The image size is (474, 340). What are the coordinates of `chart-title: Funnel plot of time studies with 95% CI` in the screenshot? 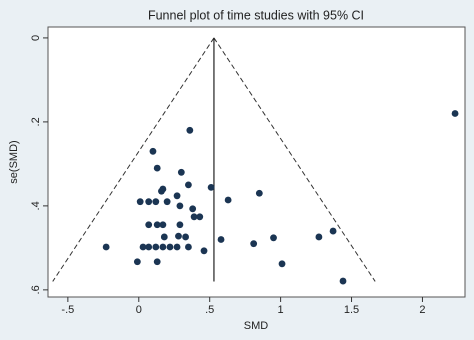 It's located at (256, 15).